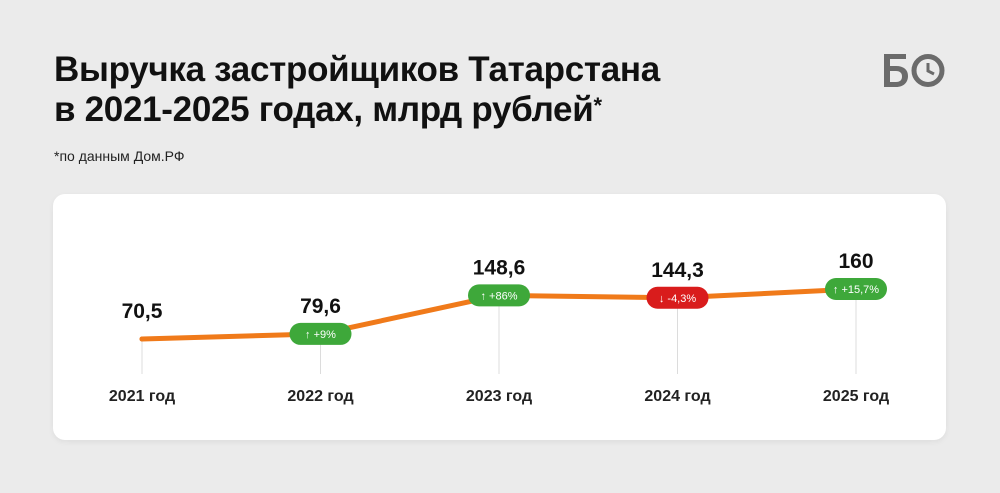 This screenshot has width=1000, height=493. What do you see at coordinates (324, 109) in the screenshot?
I see `title-line-2-text: в 2021-2025 годах, млрд рублей` at bounding box center [324, 109].